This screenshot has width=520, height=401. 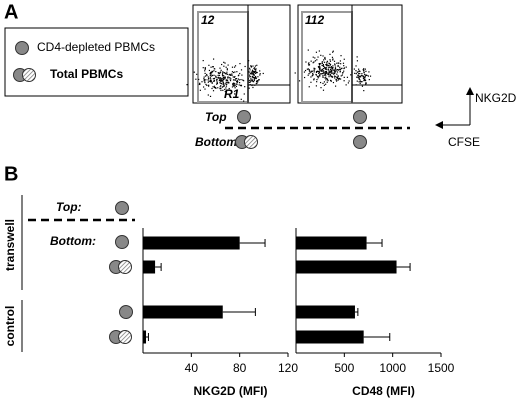 I want to click on panel-label: B, so click(x=11, y=174).